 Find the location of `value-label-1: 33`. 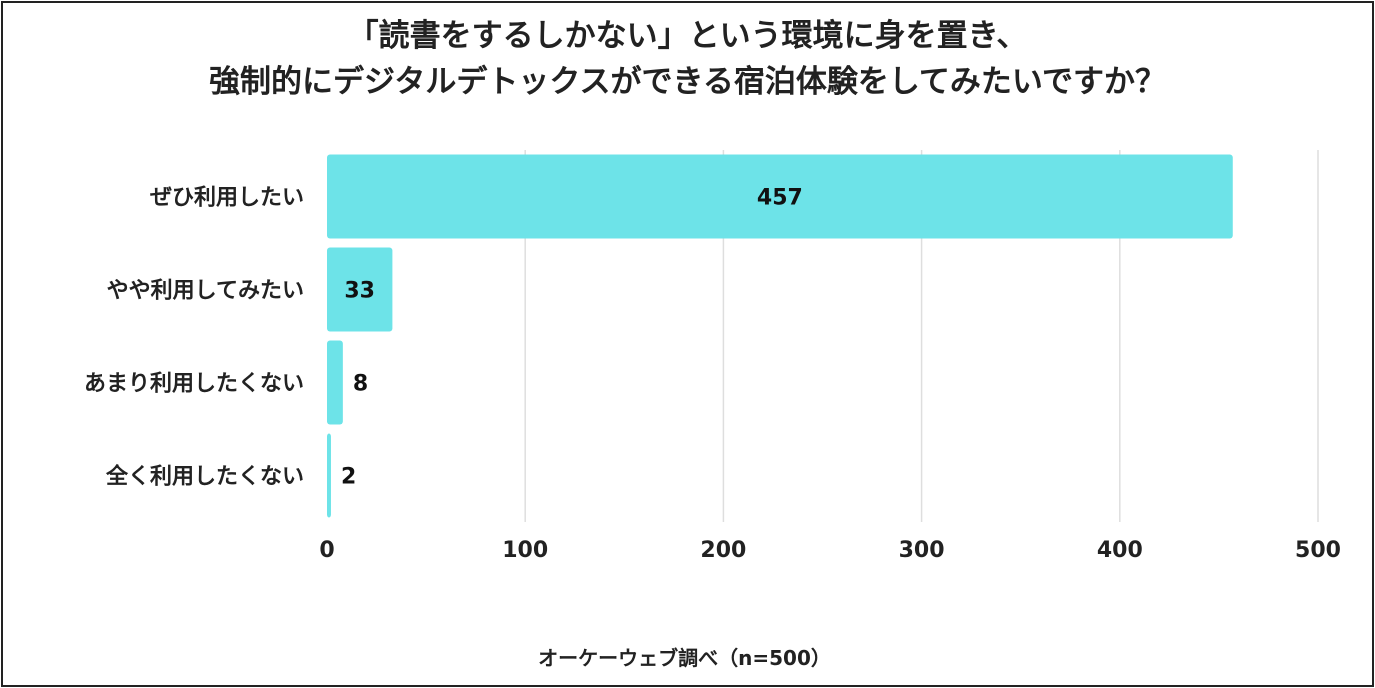

value-label-1: 33 is located at coordinates (359, 291).